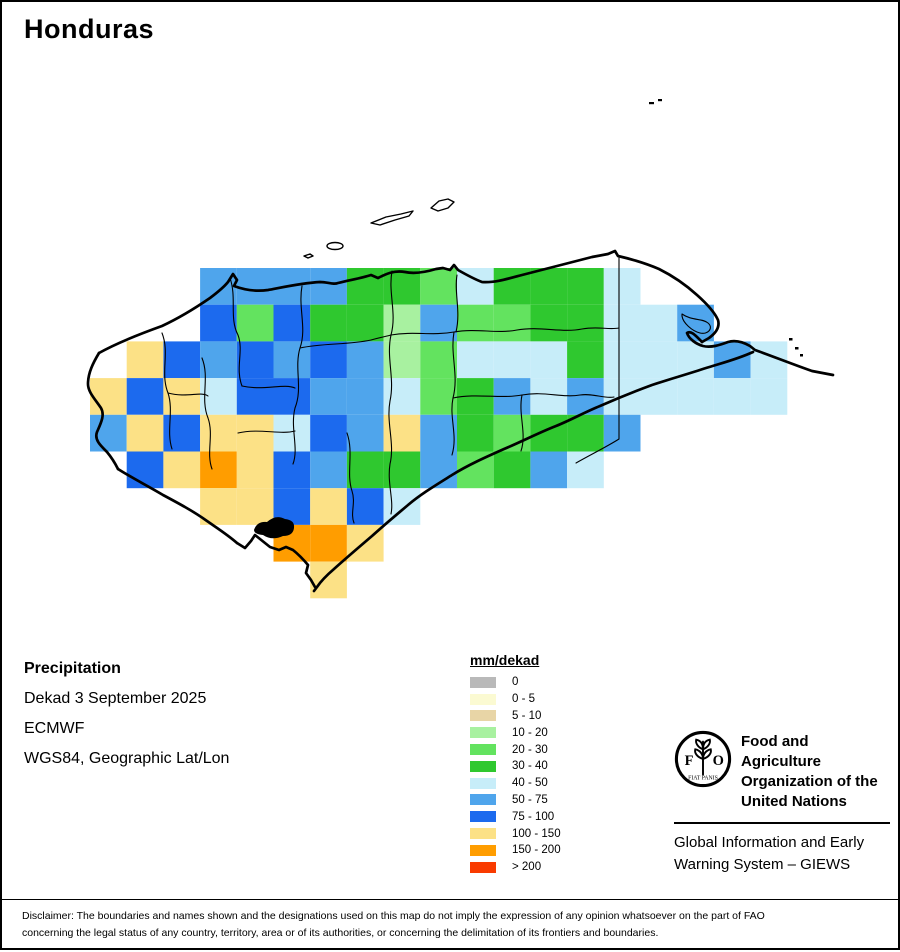  Describe the element at coordinates (127, 758) in the screenshot. I see `info-projection: WGS84, Geographic Lat/Lon` at that location.